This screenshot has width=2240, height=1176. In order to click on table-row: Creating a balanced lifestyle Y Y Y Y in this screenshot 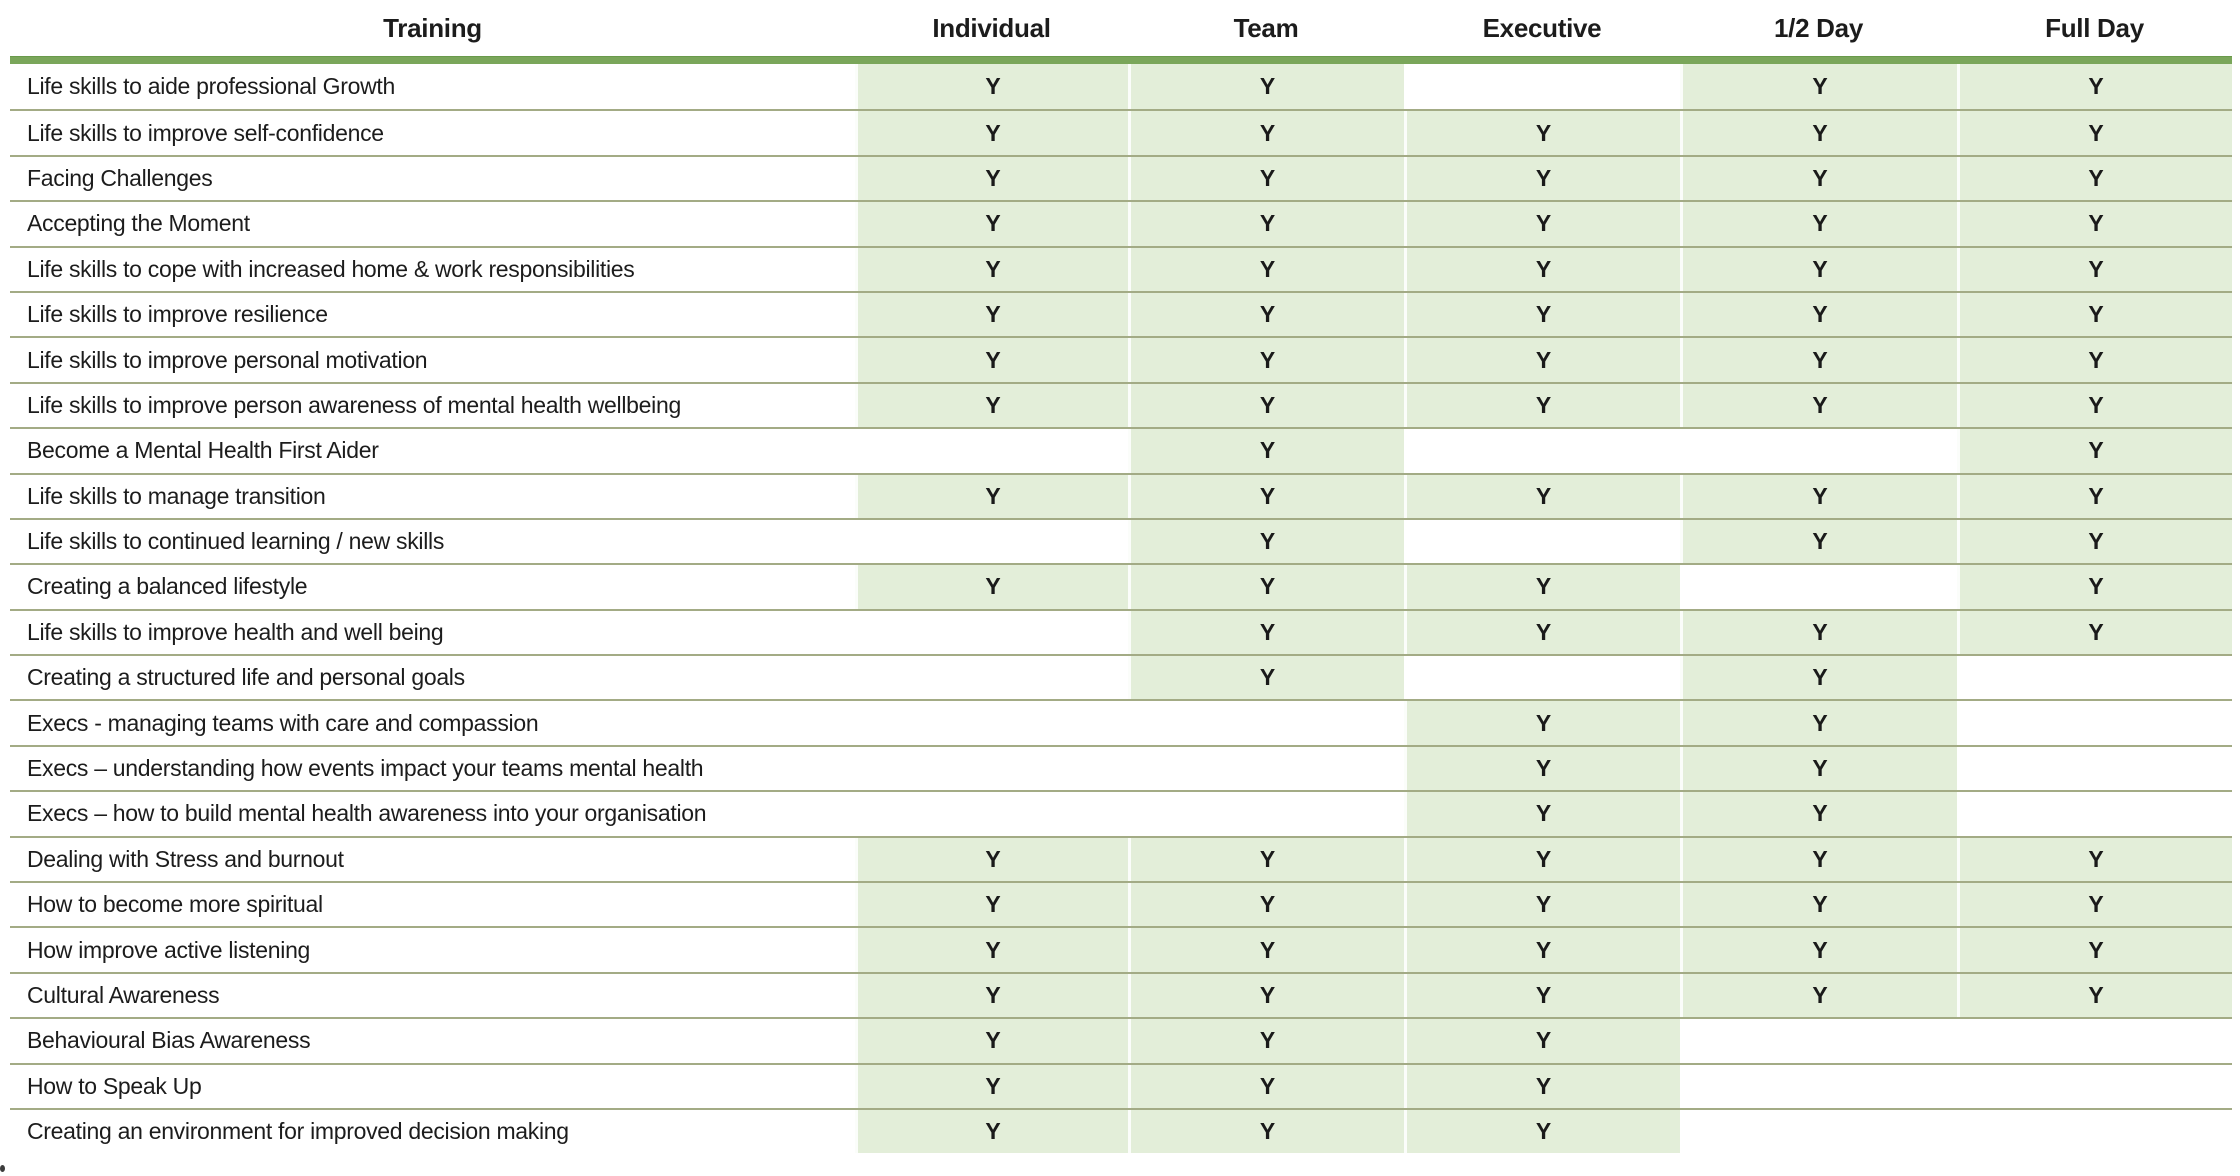, I will do `click(1121, 586)`.